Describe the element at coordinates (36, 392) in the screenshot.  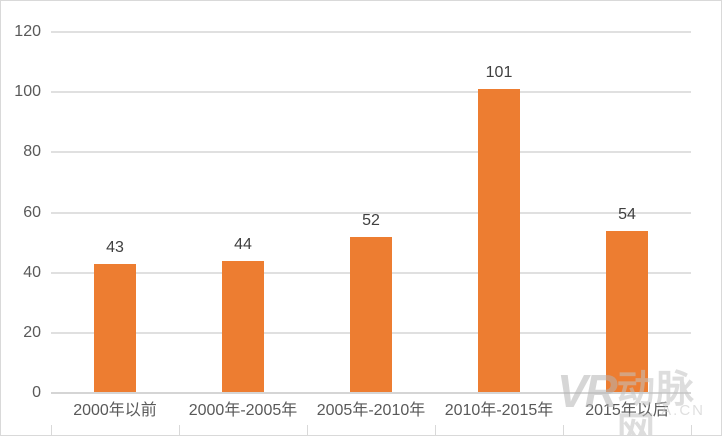
I see `y-axis-tick-label: 0` at that location.